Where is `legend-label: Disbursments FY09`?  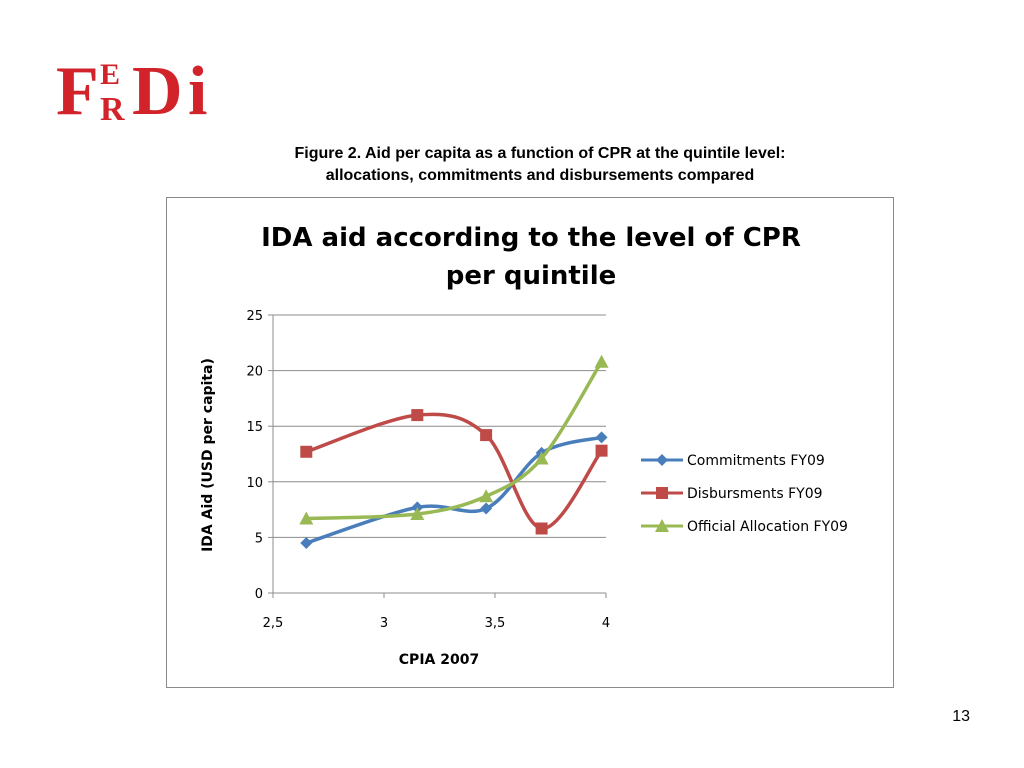 legend-label: Disbursments FY09 is located at coordinates (755, 494).